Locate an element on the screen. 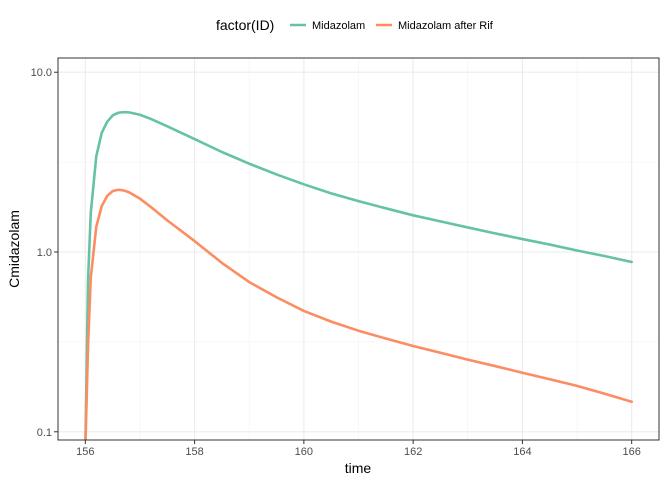 The width and height of the screenshot is (672, 480). y-axis-title: Cmidazolam is located at coordinates (14, 249).